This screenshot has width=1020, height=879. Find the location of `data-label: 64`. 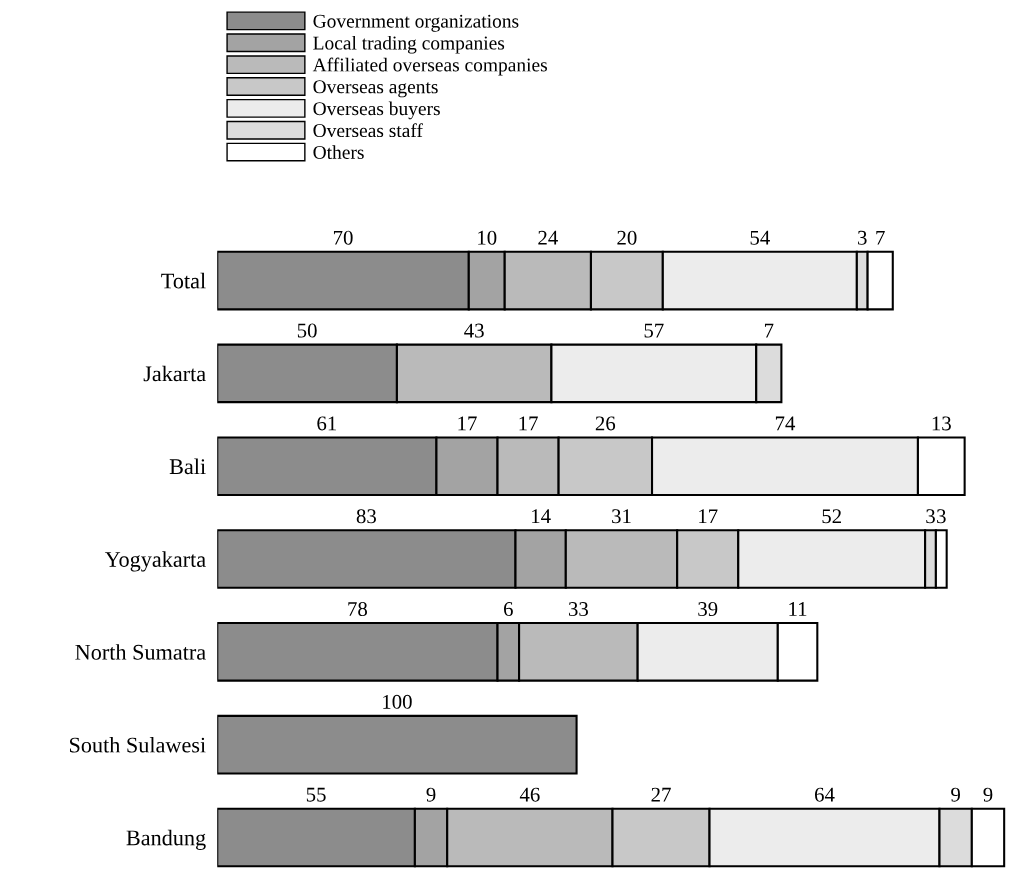

data-label: 64 is located at coordinates (824, 794).